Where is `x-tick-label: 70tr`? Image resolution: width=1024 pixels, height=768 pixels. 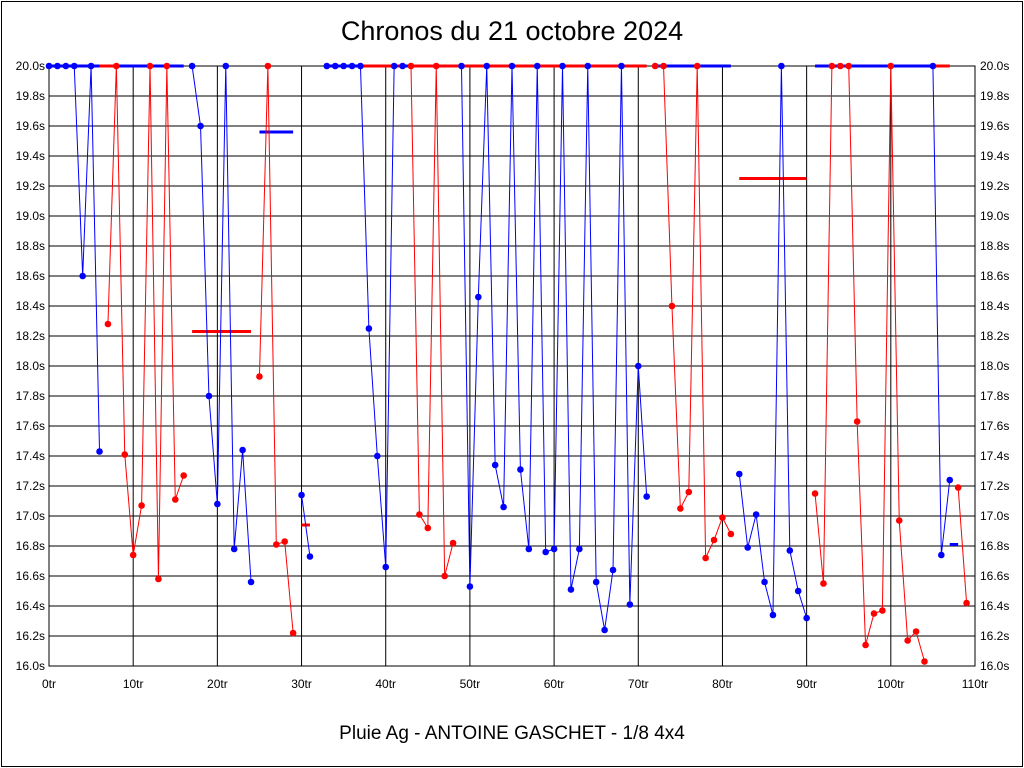
x-tick-label: 70tr is located at coordinates (638, 684).